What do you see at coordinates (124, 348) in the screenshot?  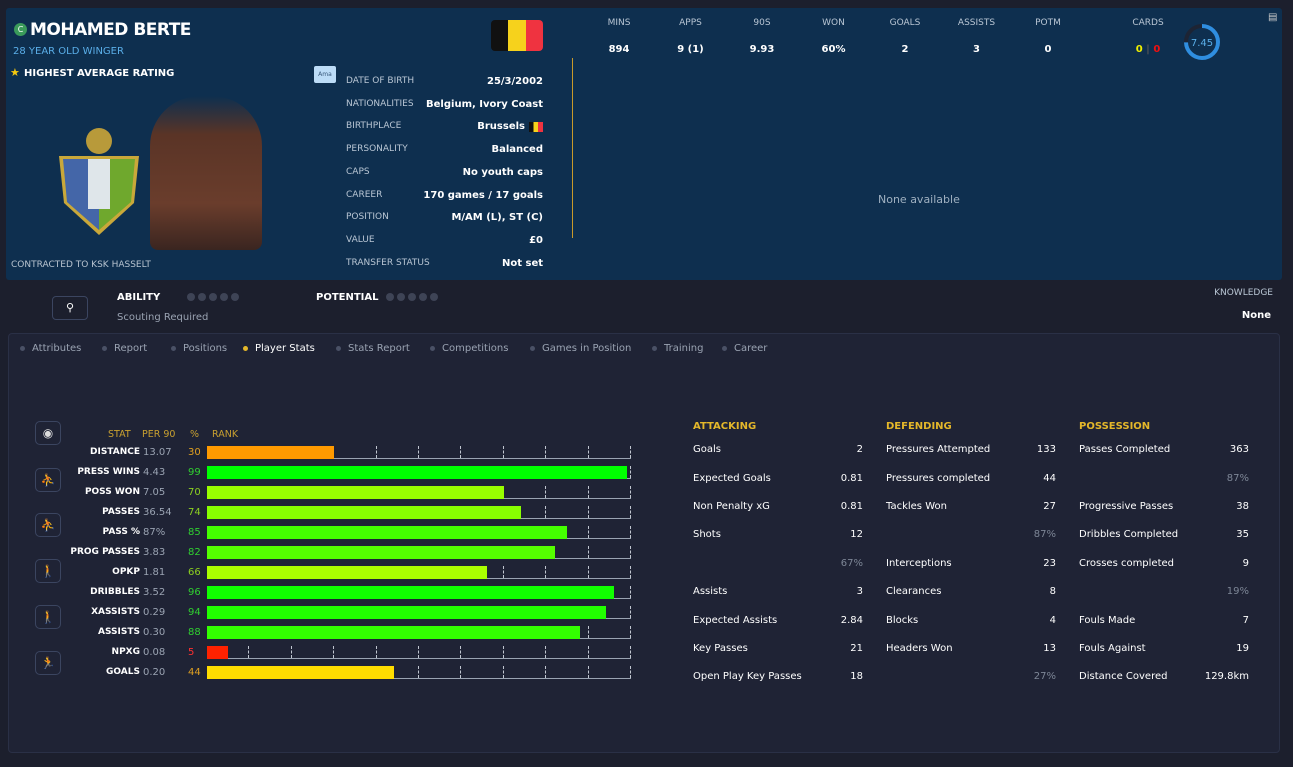 I see `tab-report: Report` at bounding box center [124, 348].